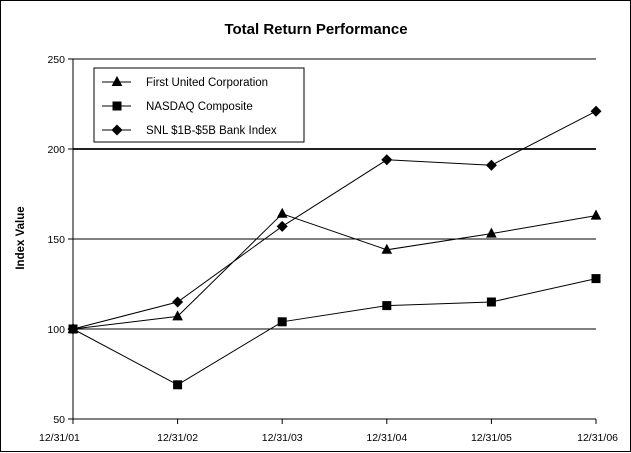  I want to click on legend-label-2: SNL $1B-$5B Bank Index, so click(211, 131).